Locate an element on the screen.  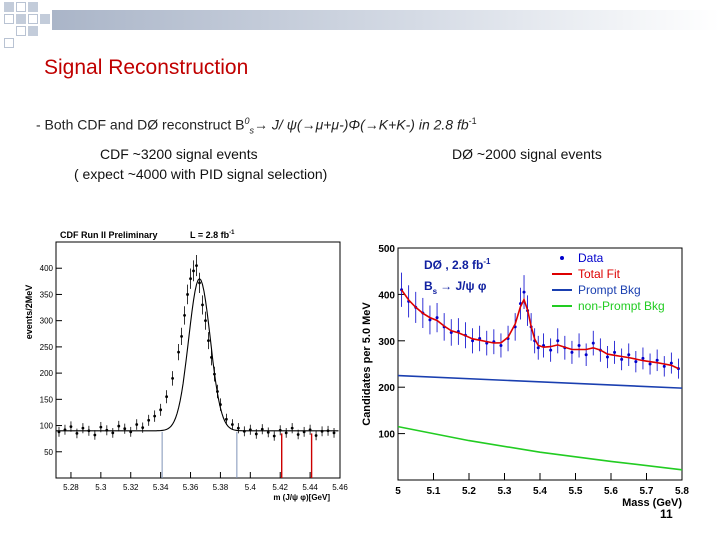
d0-x-tick-label: 5.6 is located at coordinates (611, 491).